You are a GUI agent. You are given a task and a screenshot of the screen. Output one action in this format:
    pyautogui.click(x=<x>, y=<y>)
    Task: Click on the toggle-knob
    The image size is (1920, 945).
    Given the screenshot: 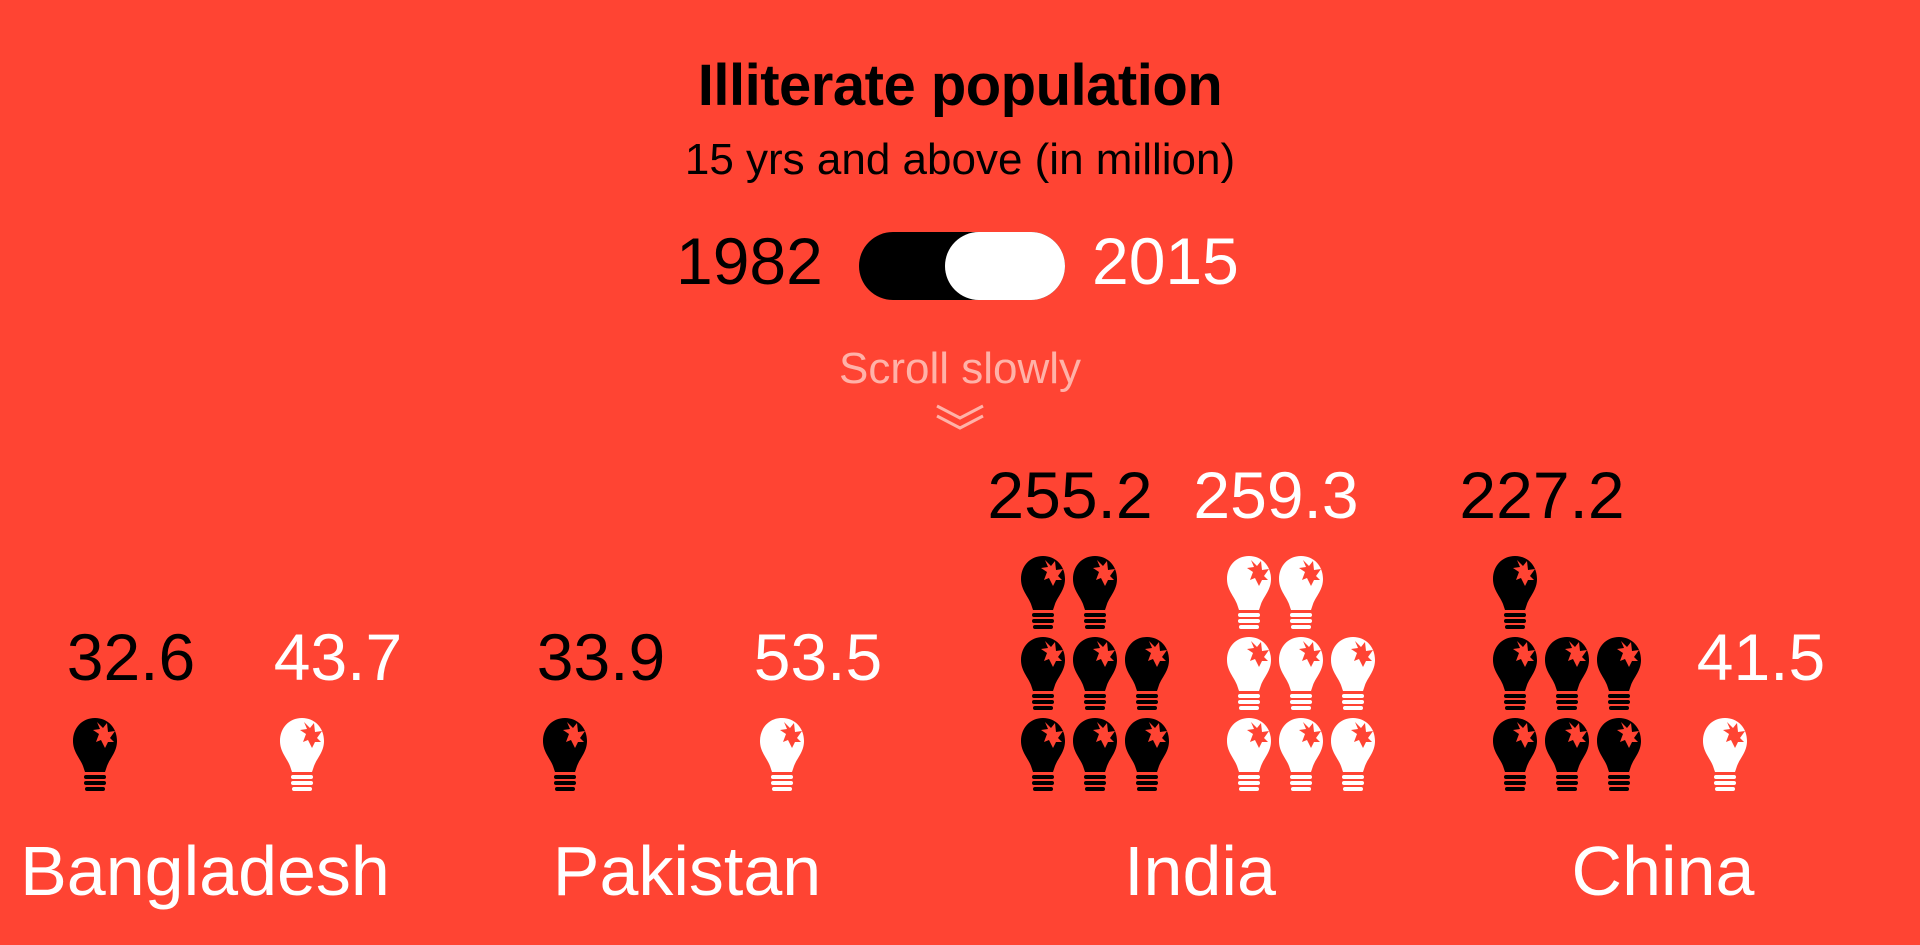 What is the action you would take?
    pyautogui.click(x=1005, y=266)
    